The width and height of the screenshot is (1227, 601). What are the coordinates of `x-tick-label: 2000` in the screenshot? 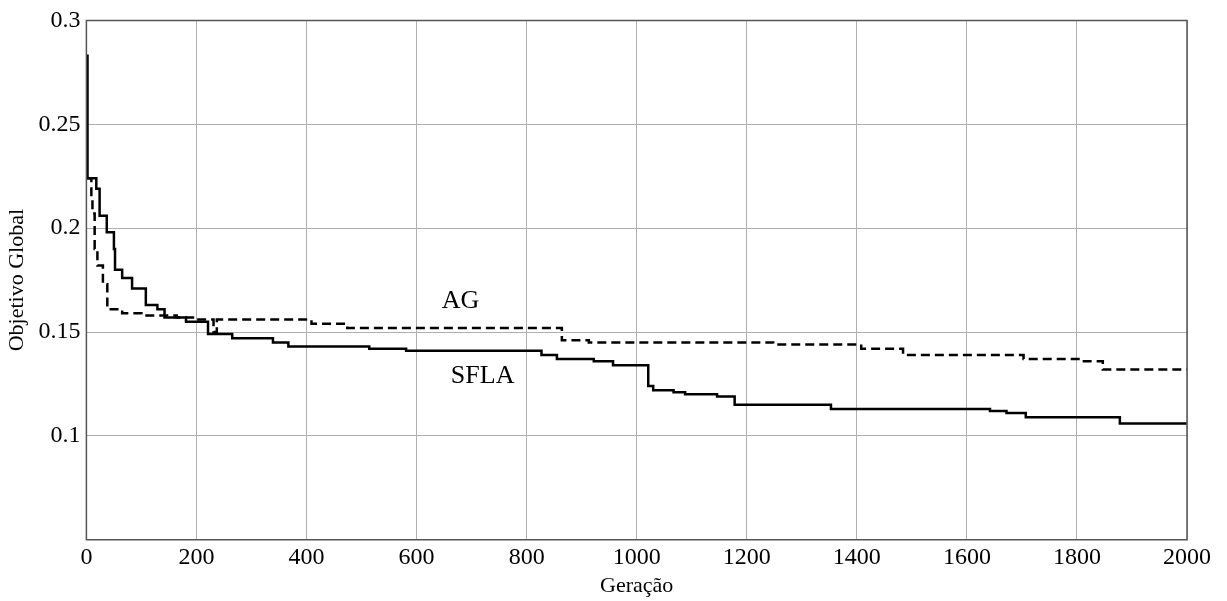 It's located at (1187, 556).